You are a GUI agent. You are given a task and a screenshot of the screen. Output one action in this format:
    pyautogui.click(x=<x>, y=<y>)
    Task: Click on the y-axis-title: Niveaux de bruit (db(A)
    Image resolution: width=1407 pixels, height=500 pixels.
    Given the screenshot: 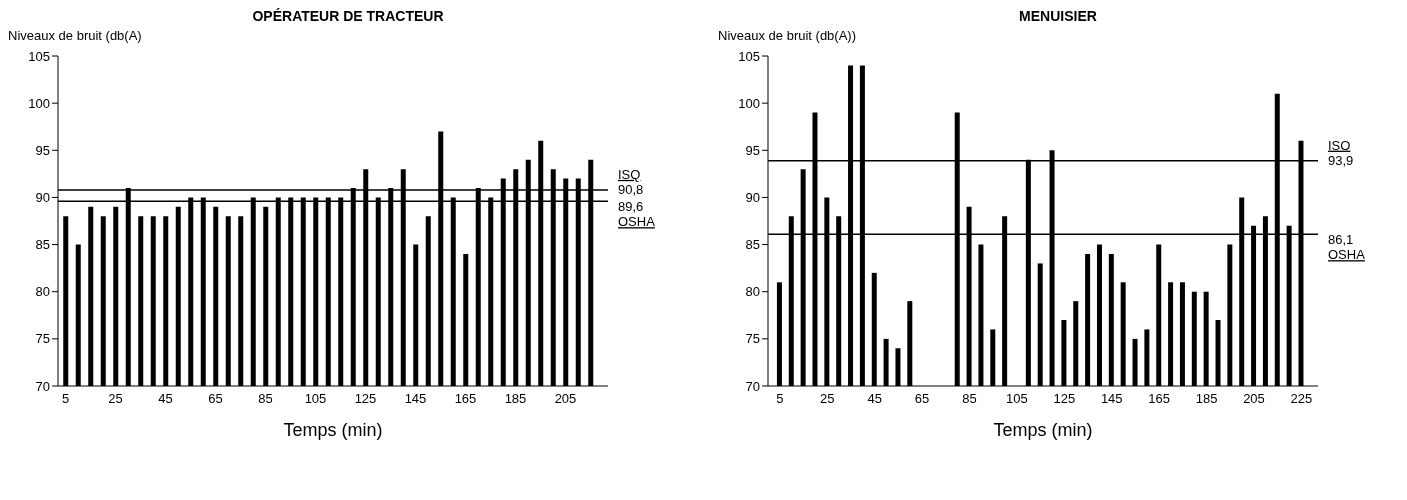 What is the action you would take?
    pyautogui.click(x=75, y=36)
    